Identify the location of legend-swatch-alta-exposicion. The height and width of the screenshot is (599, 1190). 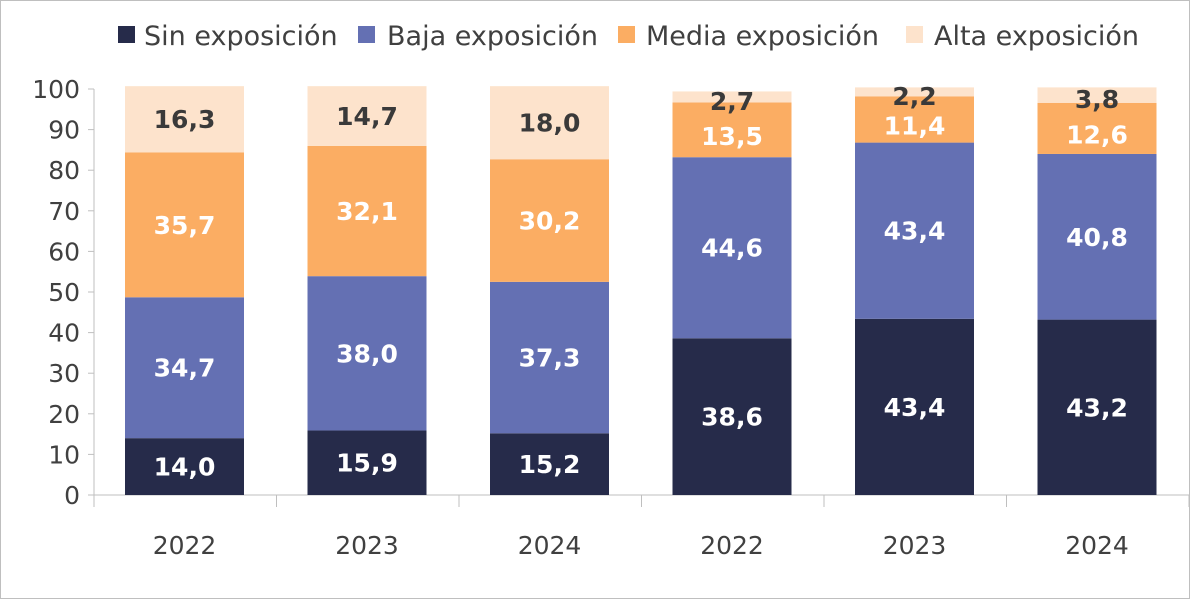
(914, 34).